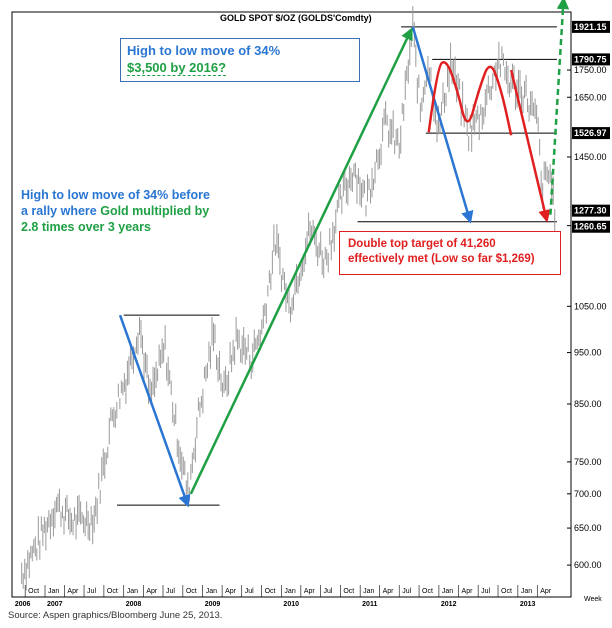 This screenshot has height=628, width=612. I want to click on annotation-double-top-line2: effectively met (Low so far $1,269), so click(441, 258).